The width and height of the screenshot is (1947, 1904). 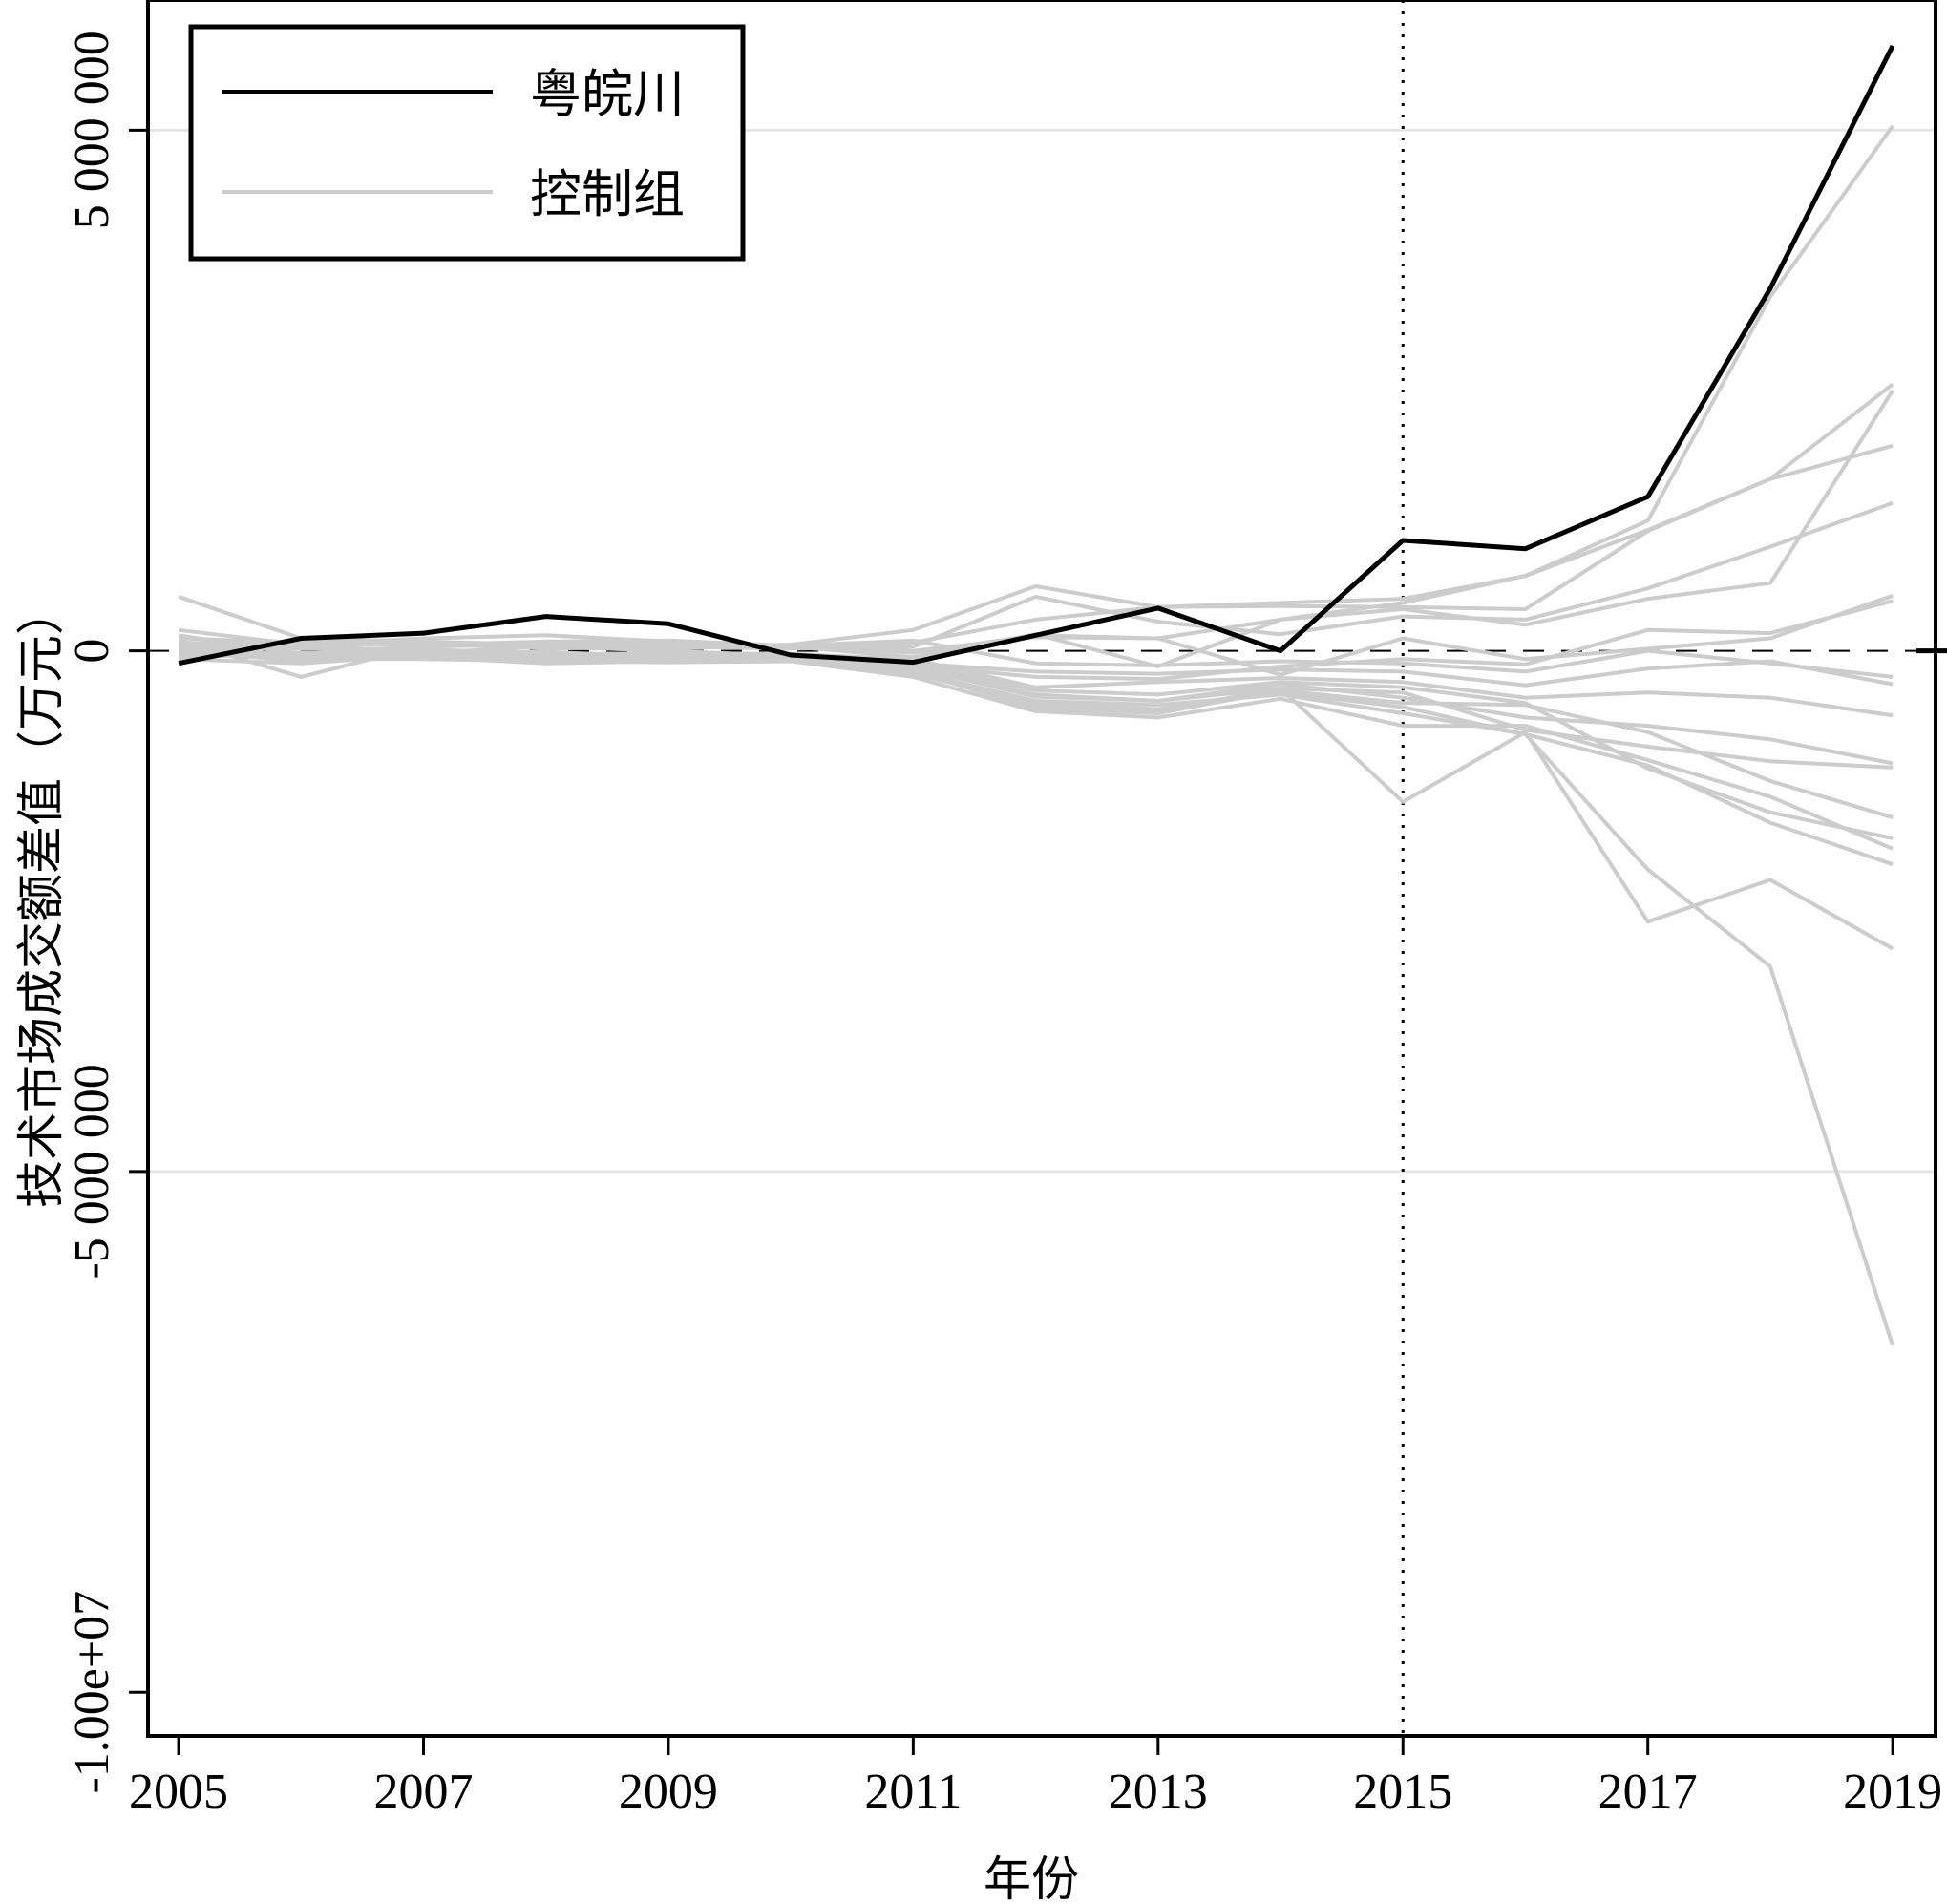 I want to click on y-tick-label: -5 000 000, so click(x=92, y=1171).